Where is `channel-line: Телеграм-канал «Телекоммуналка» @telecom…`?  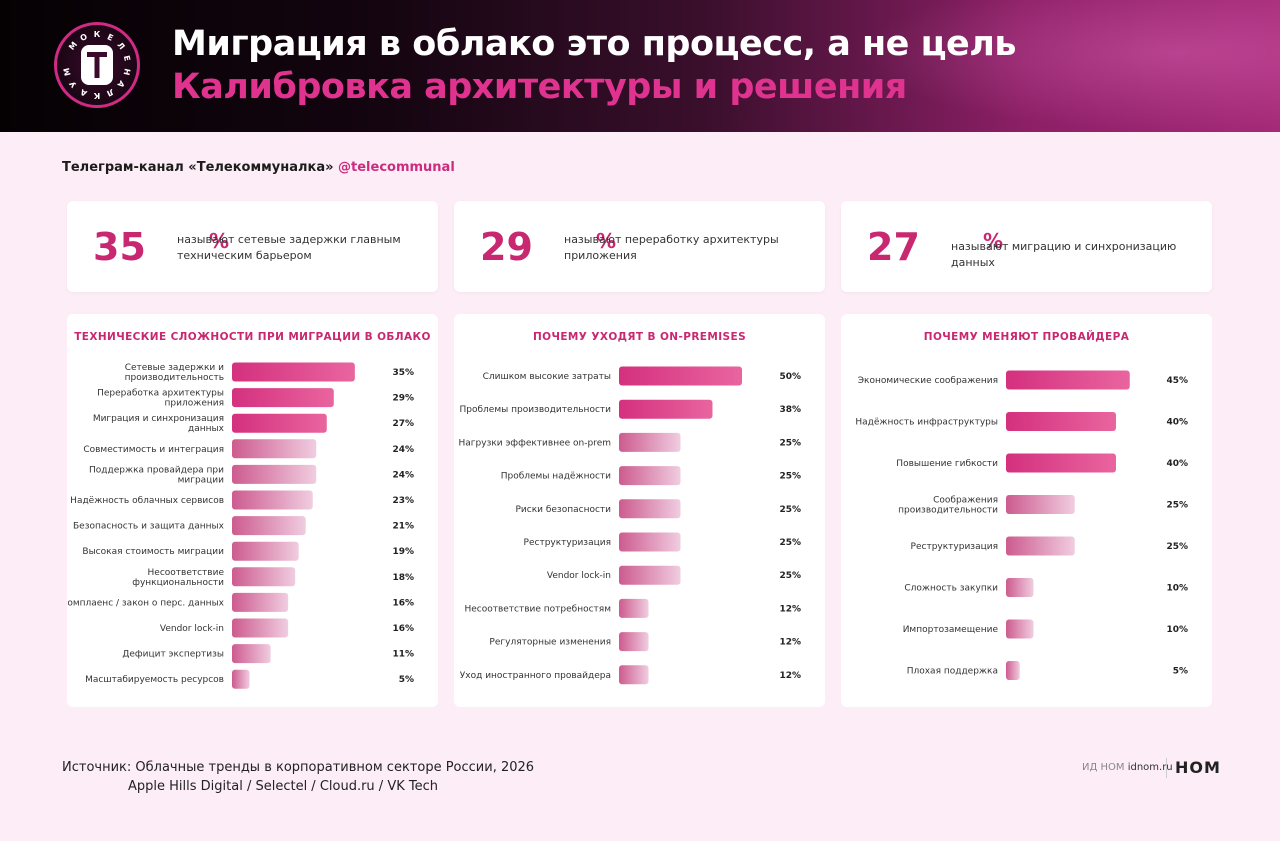 channel-line: Телеграм-канал «Телекоммуналка» @telecom… is located at coordinates (258, 167).